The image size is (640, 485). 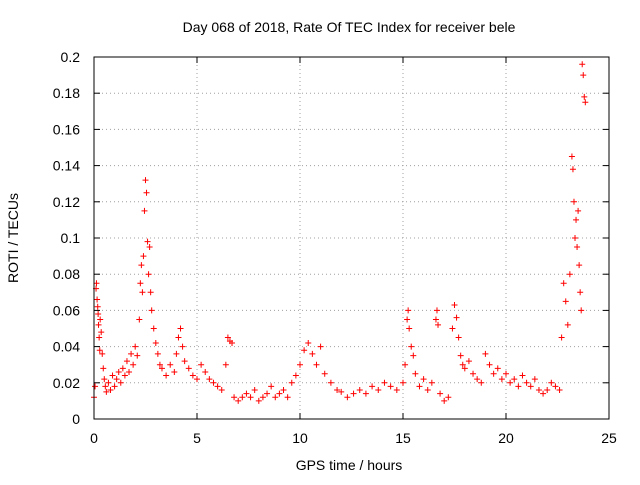 I want to click on x-axis-label: GPS time / hours, so click(x=349, y=465).